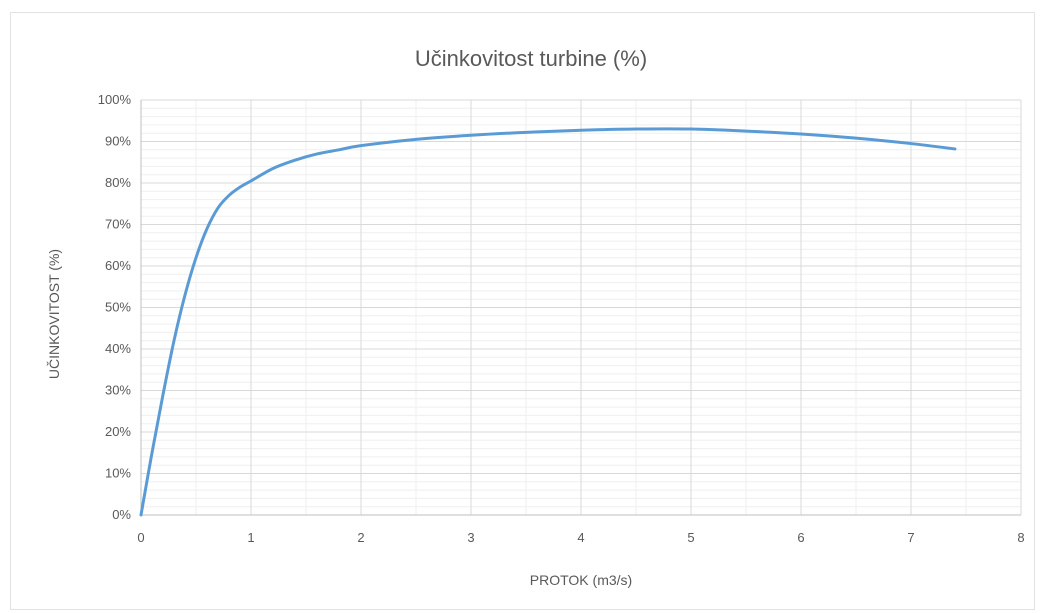 This screenshot has width=1043, height=613. I want to click on y-tick-label: 10%, so click(118, 473).